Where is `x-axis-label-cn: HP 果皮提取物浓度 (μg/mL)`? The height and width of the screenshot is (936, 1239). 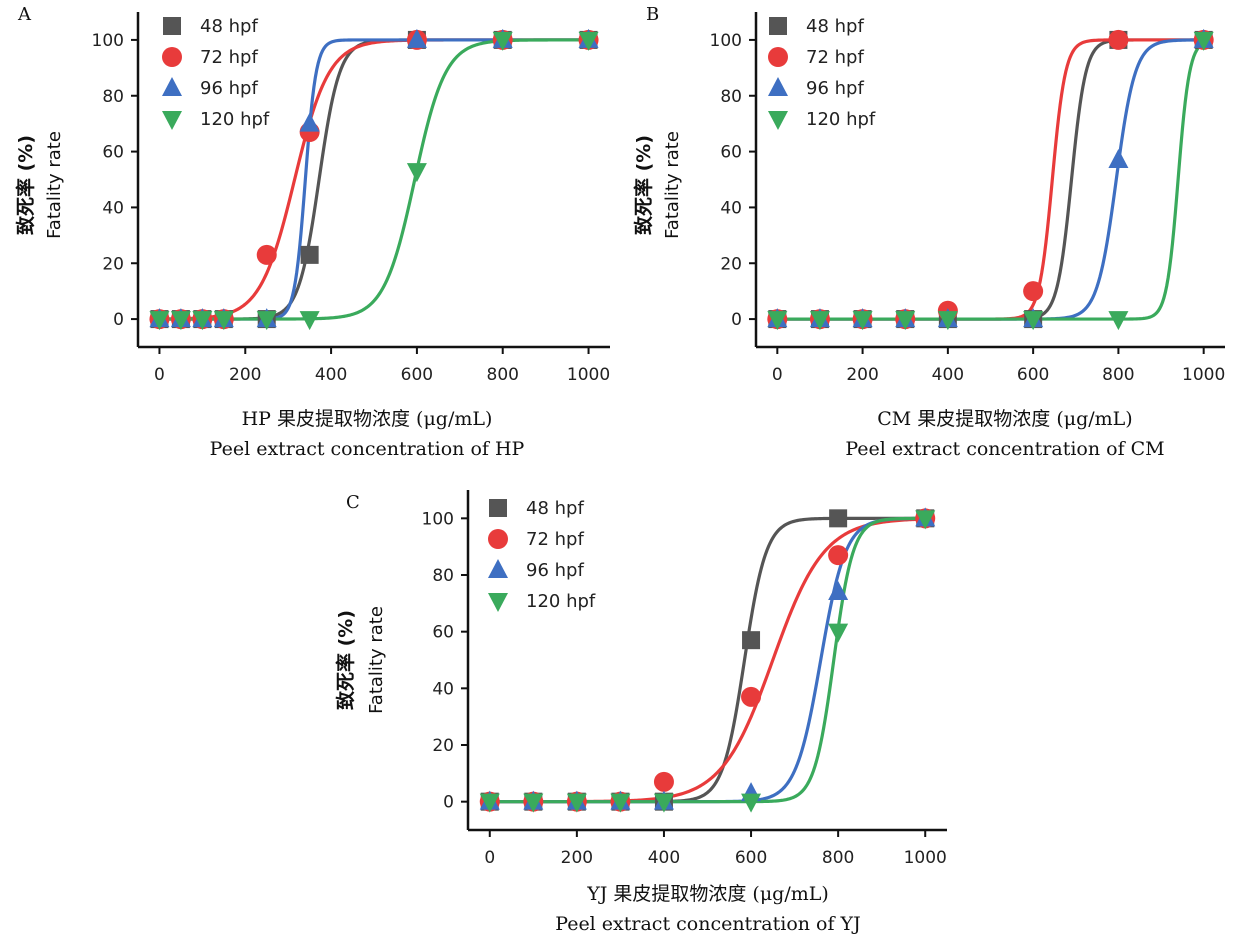 x-axis-label-cn: HP 果皮提取物浓度 (μg/mL) is located at coordinates (367, 419).